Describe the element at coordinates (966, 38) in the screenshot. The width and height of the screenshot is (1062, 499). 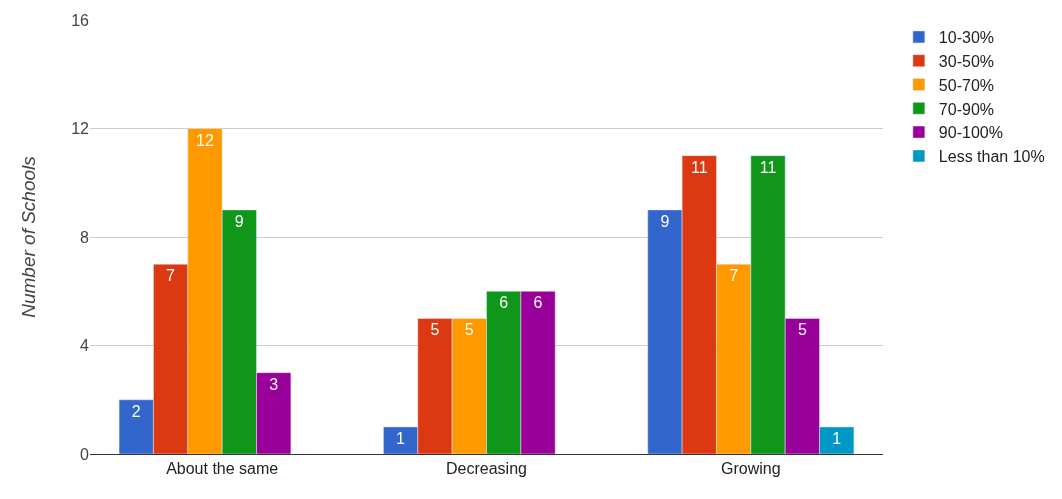
I see `legend-label: 10-30%` at that location.